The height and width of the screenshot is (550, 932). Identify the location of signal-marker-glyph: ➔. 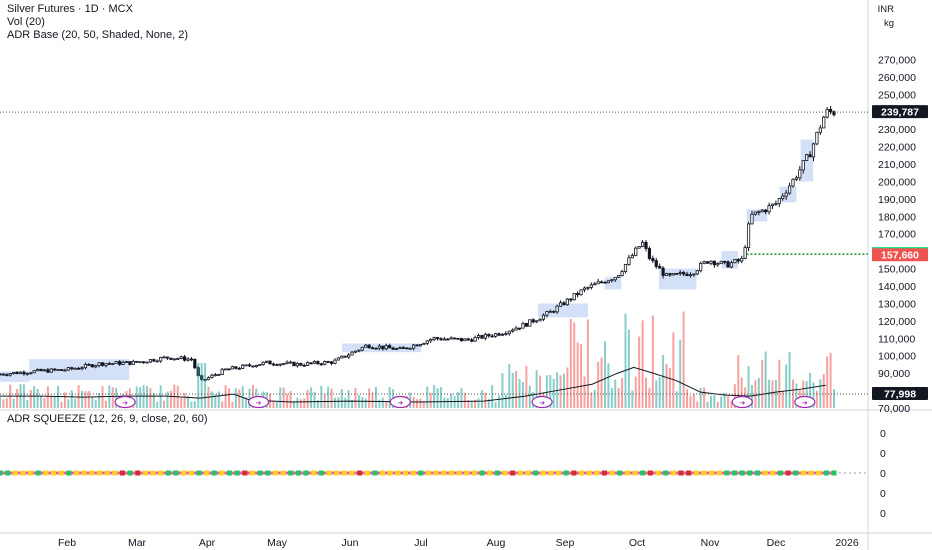
(125, 403).